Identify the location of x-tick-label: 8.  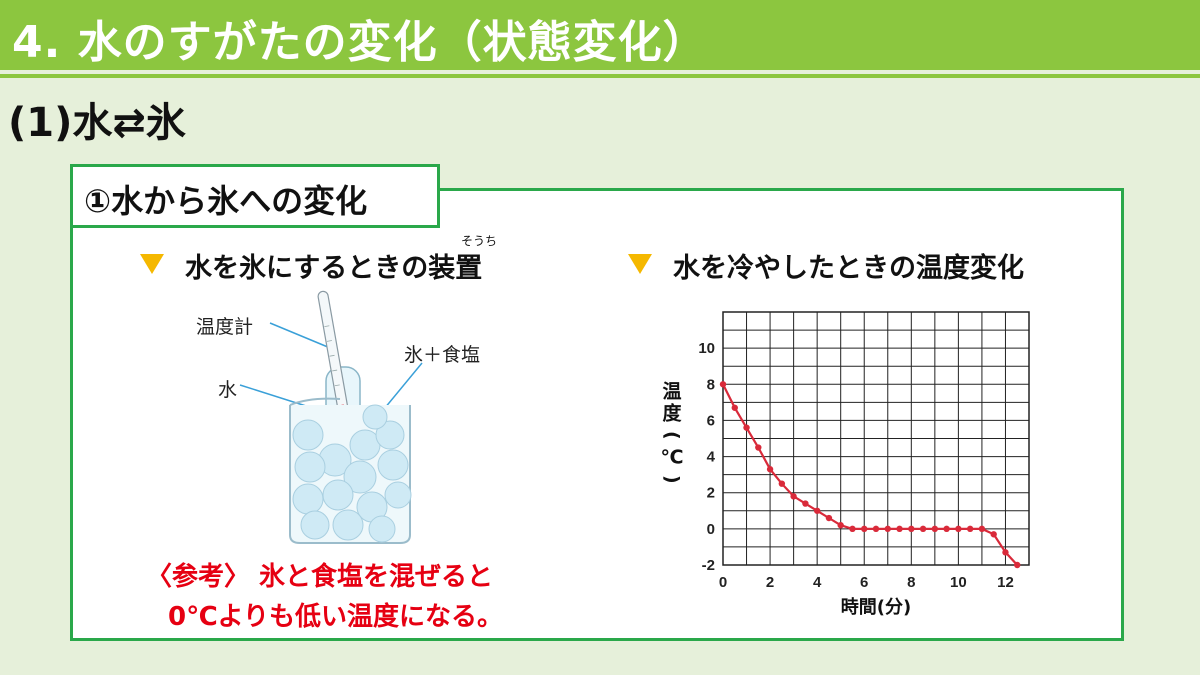
(911, 582).